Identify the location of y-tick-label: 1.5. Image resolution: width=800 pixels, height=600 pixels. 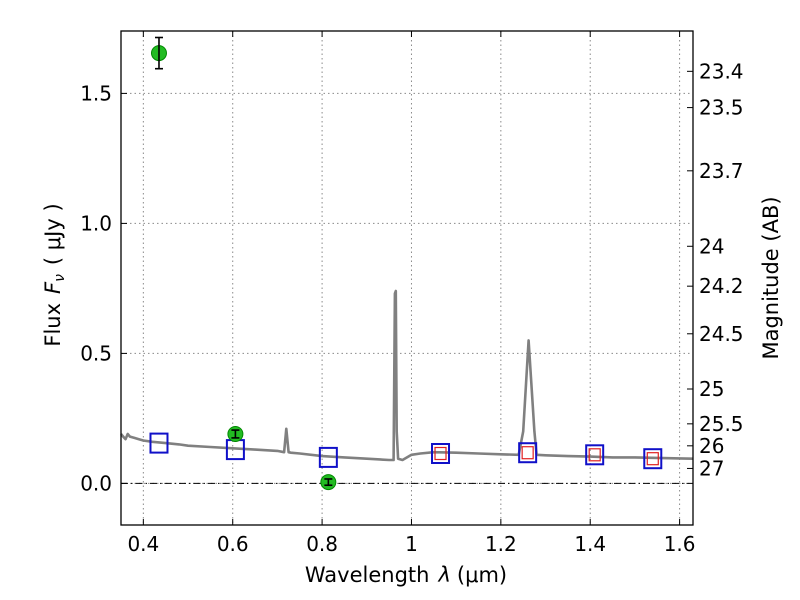
(96, 93).